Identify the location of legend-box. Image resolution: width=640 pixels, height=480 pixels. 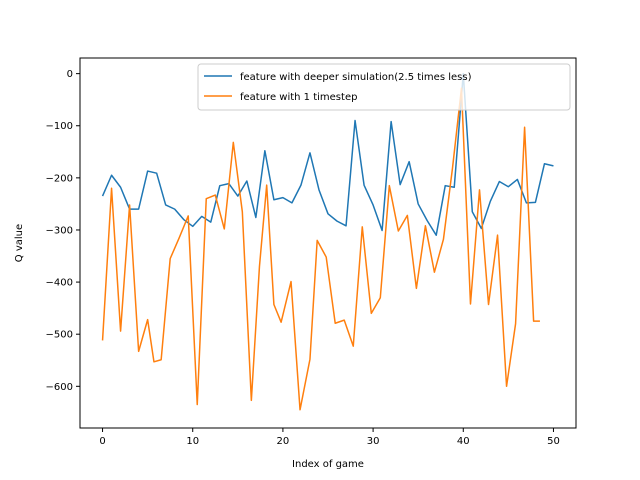
(384, 87).